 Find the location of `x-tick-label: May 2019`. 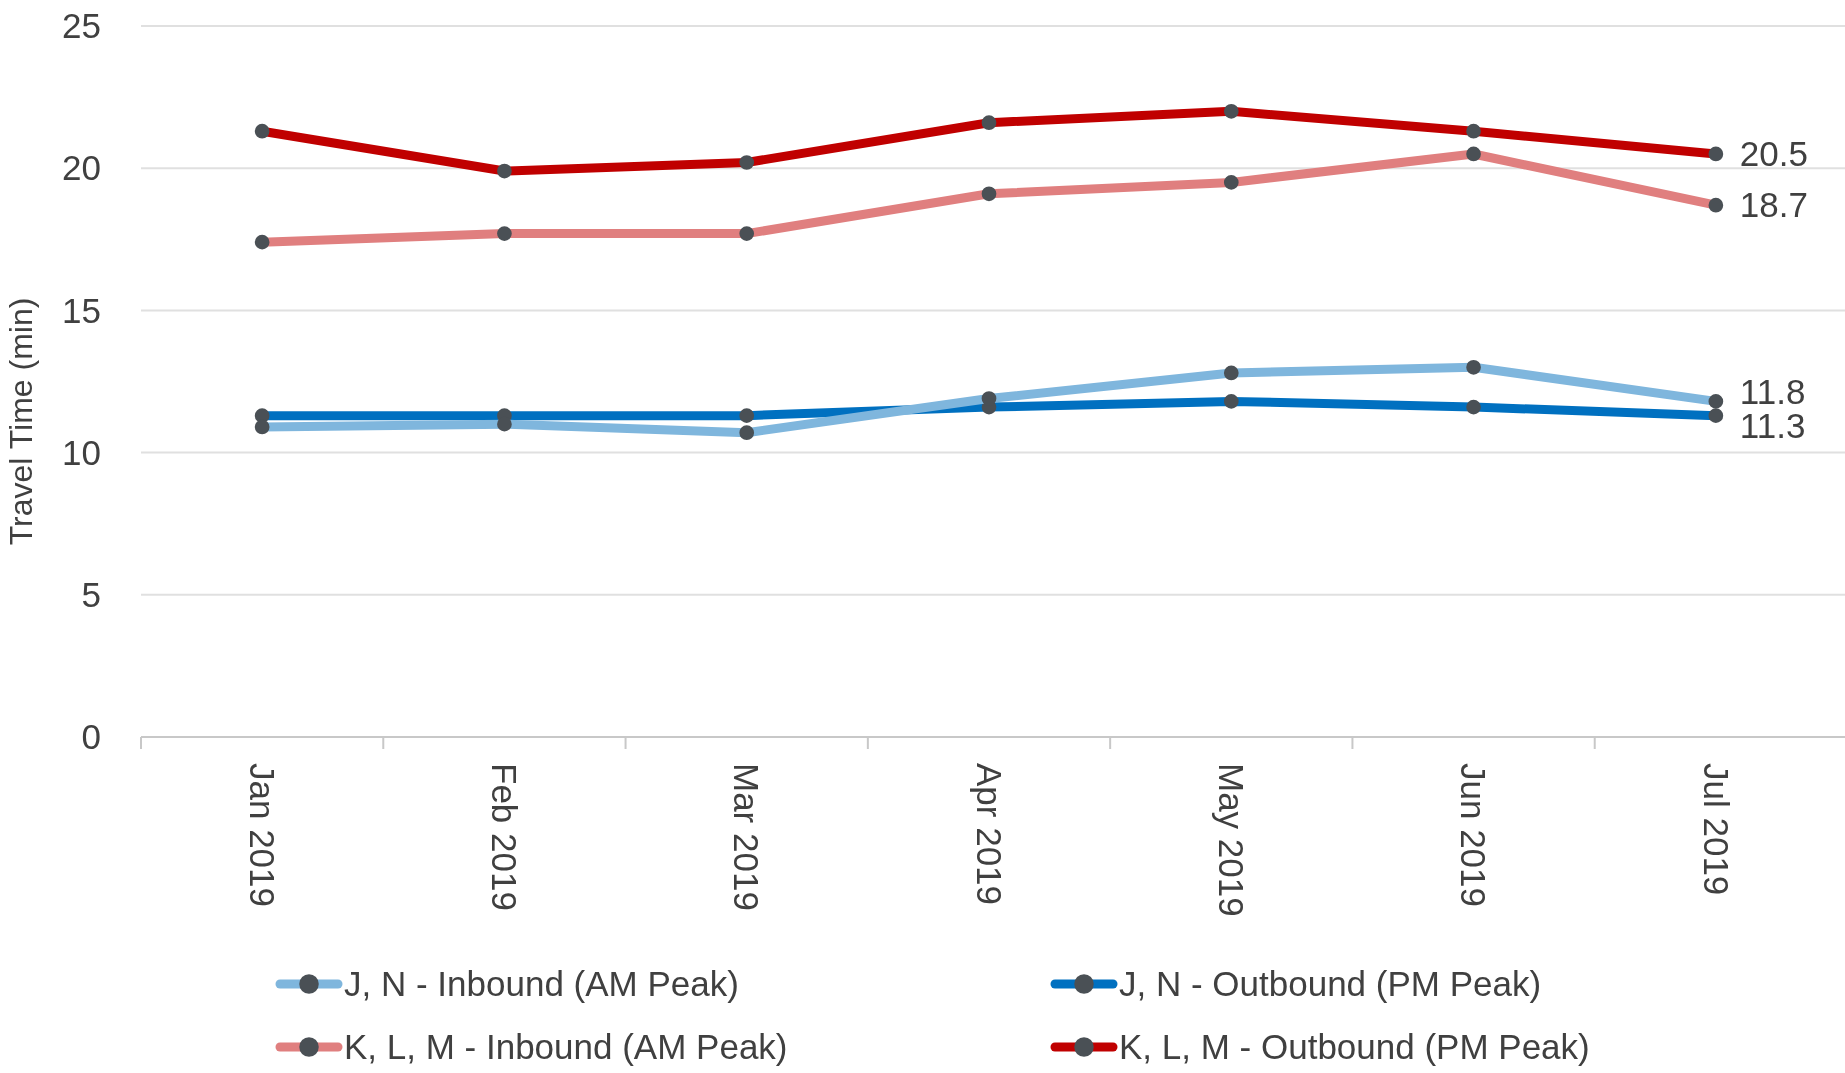

x-tick-label: May 2019 is located at coordinates (1232, 840).